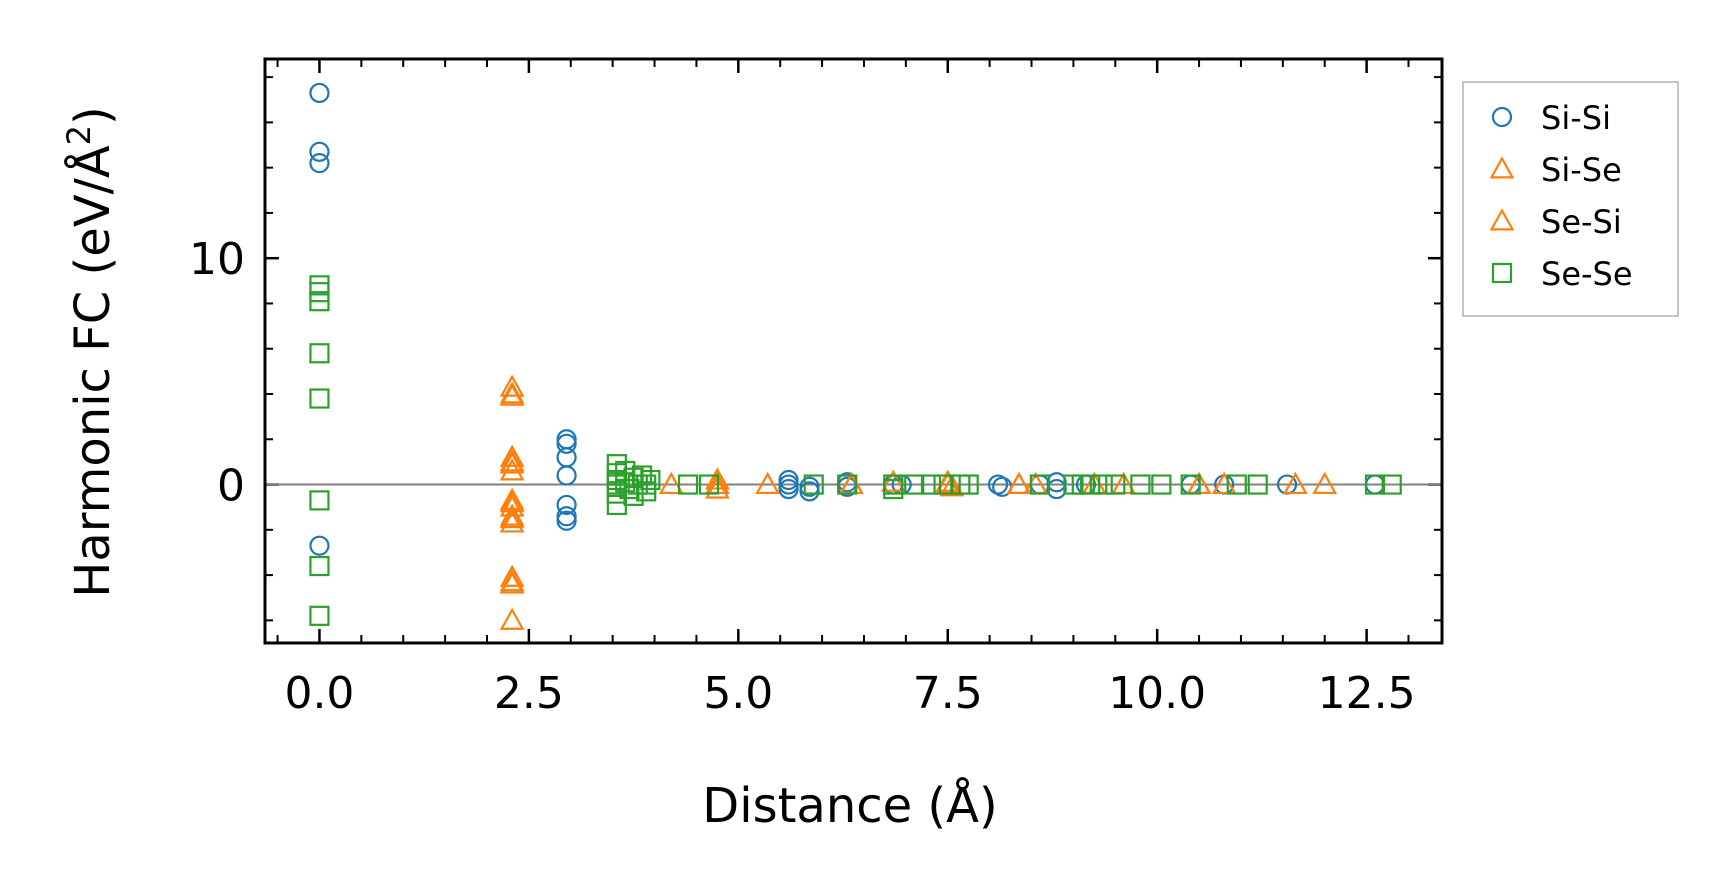 Image resolution: width=1717 pixels, height=883 pixels. What do you see at coordinates (1502, 195) in the screenshot?
I see `legend-markers` at bounding box center [1502, 195].